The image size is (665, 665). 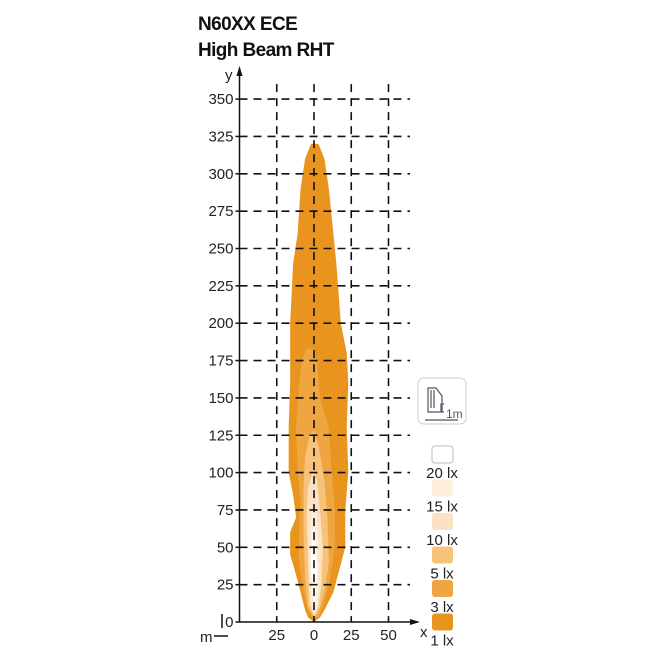 What do you see at coordinates (229, 75) in the screenshot?
I see `y-axis-label: y` at bounding box center [229, 75].